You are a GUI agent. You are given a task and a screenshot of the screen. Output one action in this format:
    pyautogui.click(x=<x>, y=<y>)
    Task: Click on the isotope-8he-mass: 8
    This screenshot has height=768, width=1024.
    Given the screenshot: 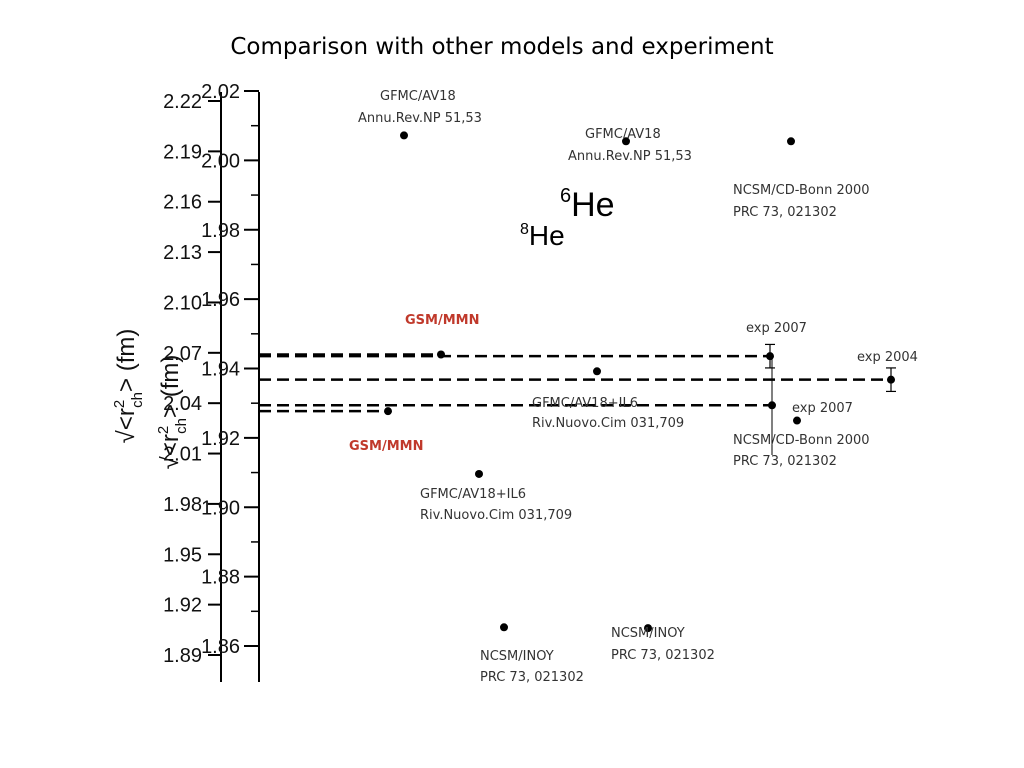 What is the action you would take?
    pyautogui.click(x=524, y=229)
    